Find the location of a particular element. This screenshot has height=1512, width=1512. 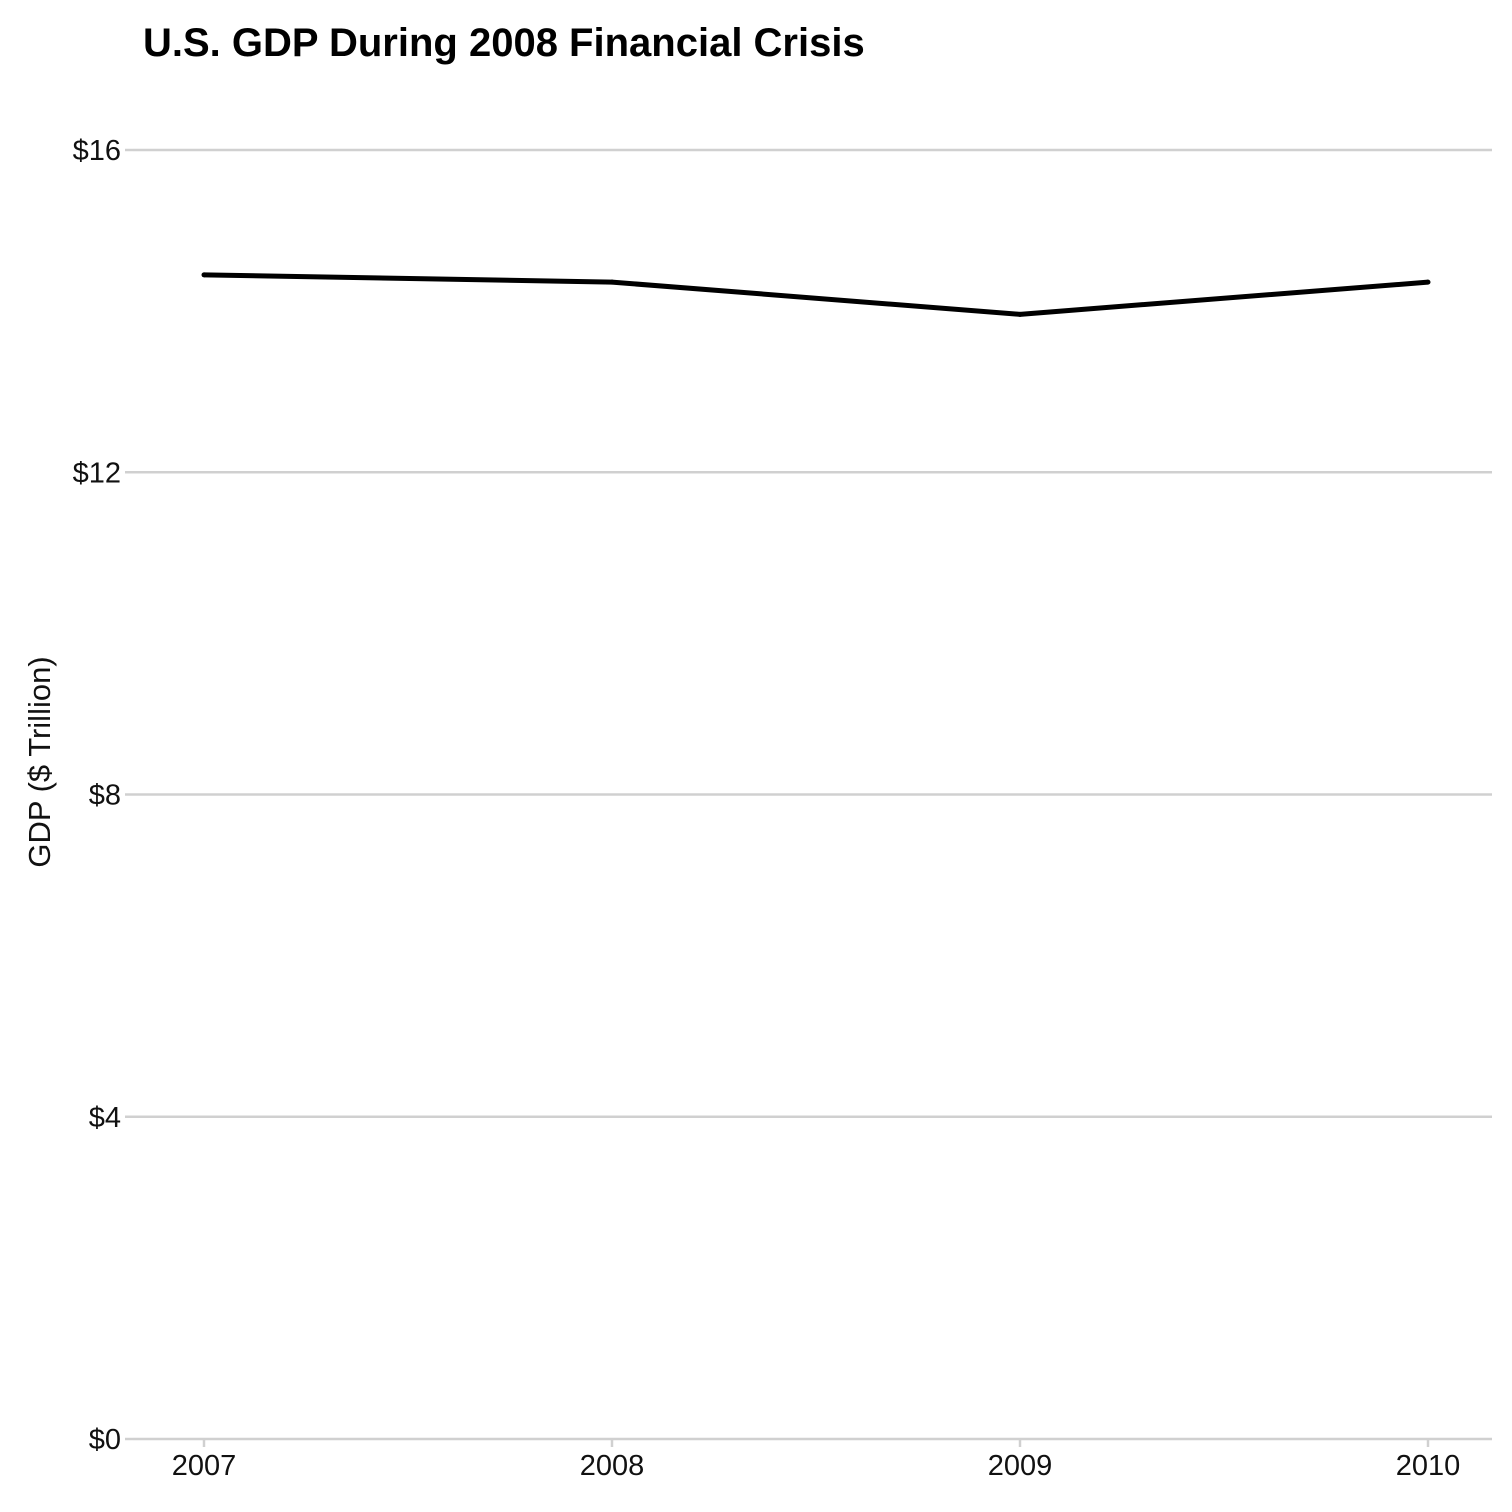

series-layer is located at coordinates (816, 294).